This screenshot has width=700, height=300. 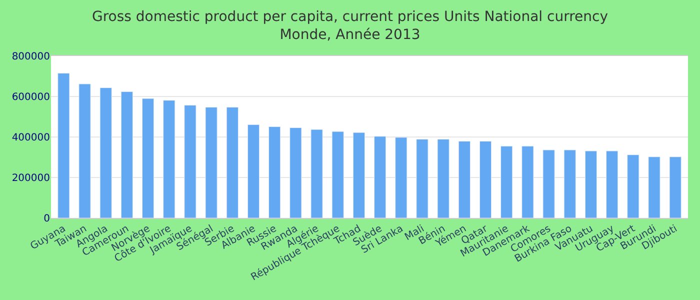 What do you see at coordinates (31, 138) in the screenshot?
I see `y-tick-label: 400000` at bounding box center [31, 138].